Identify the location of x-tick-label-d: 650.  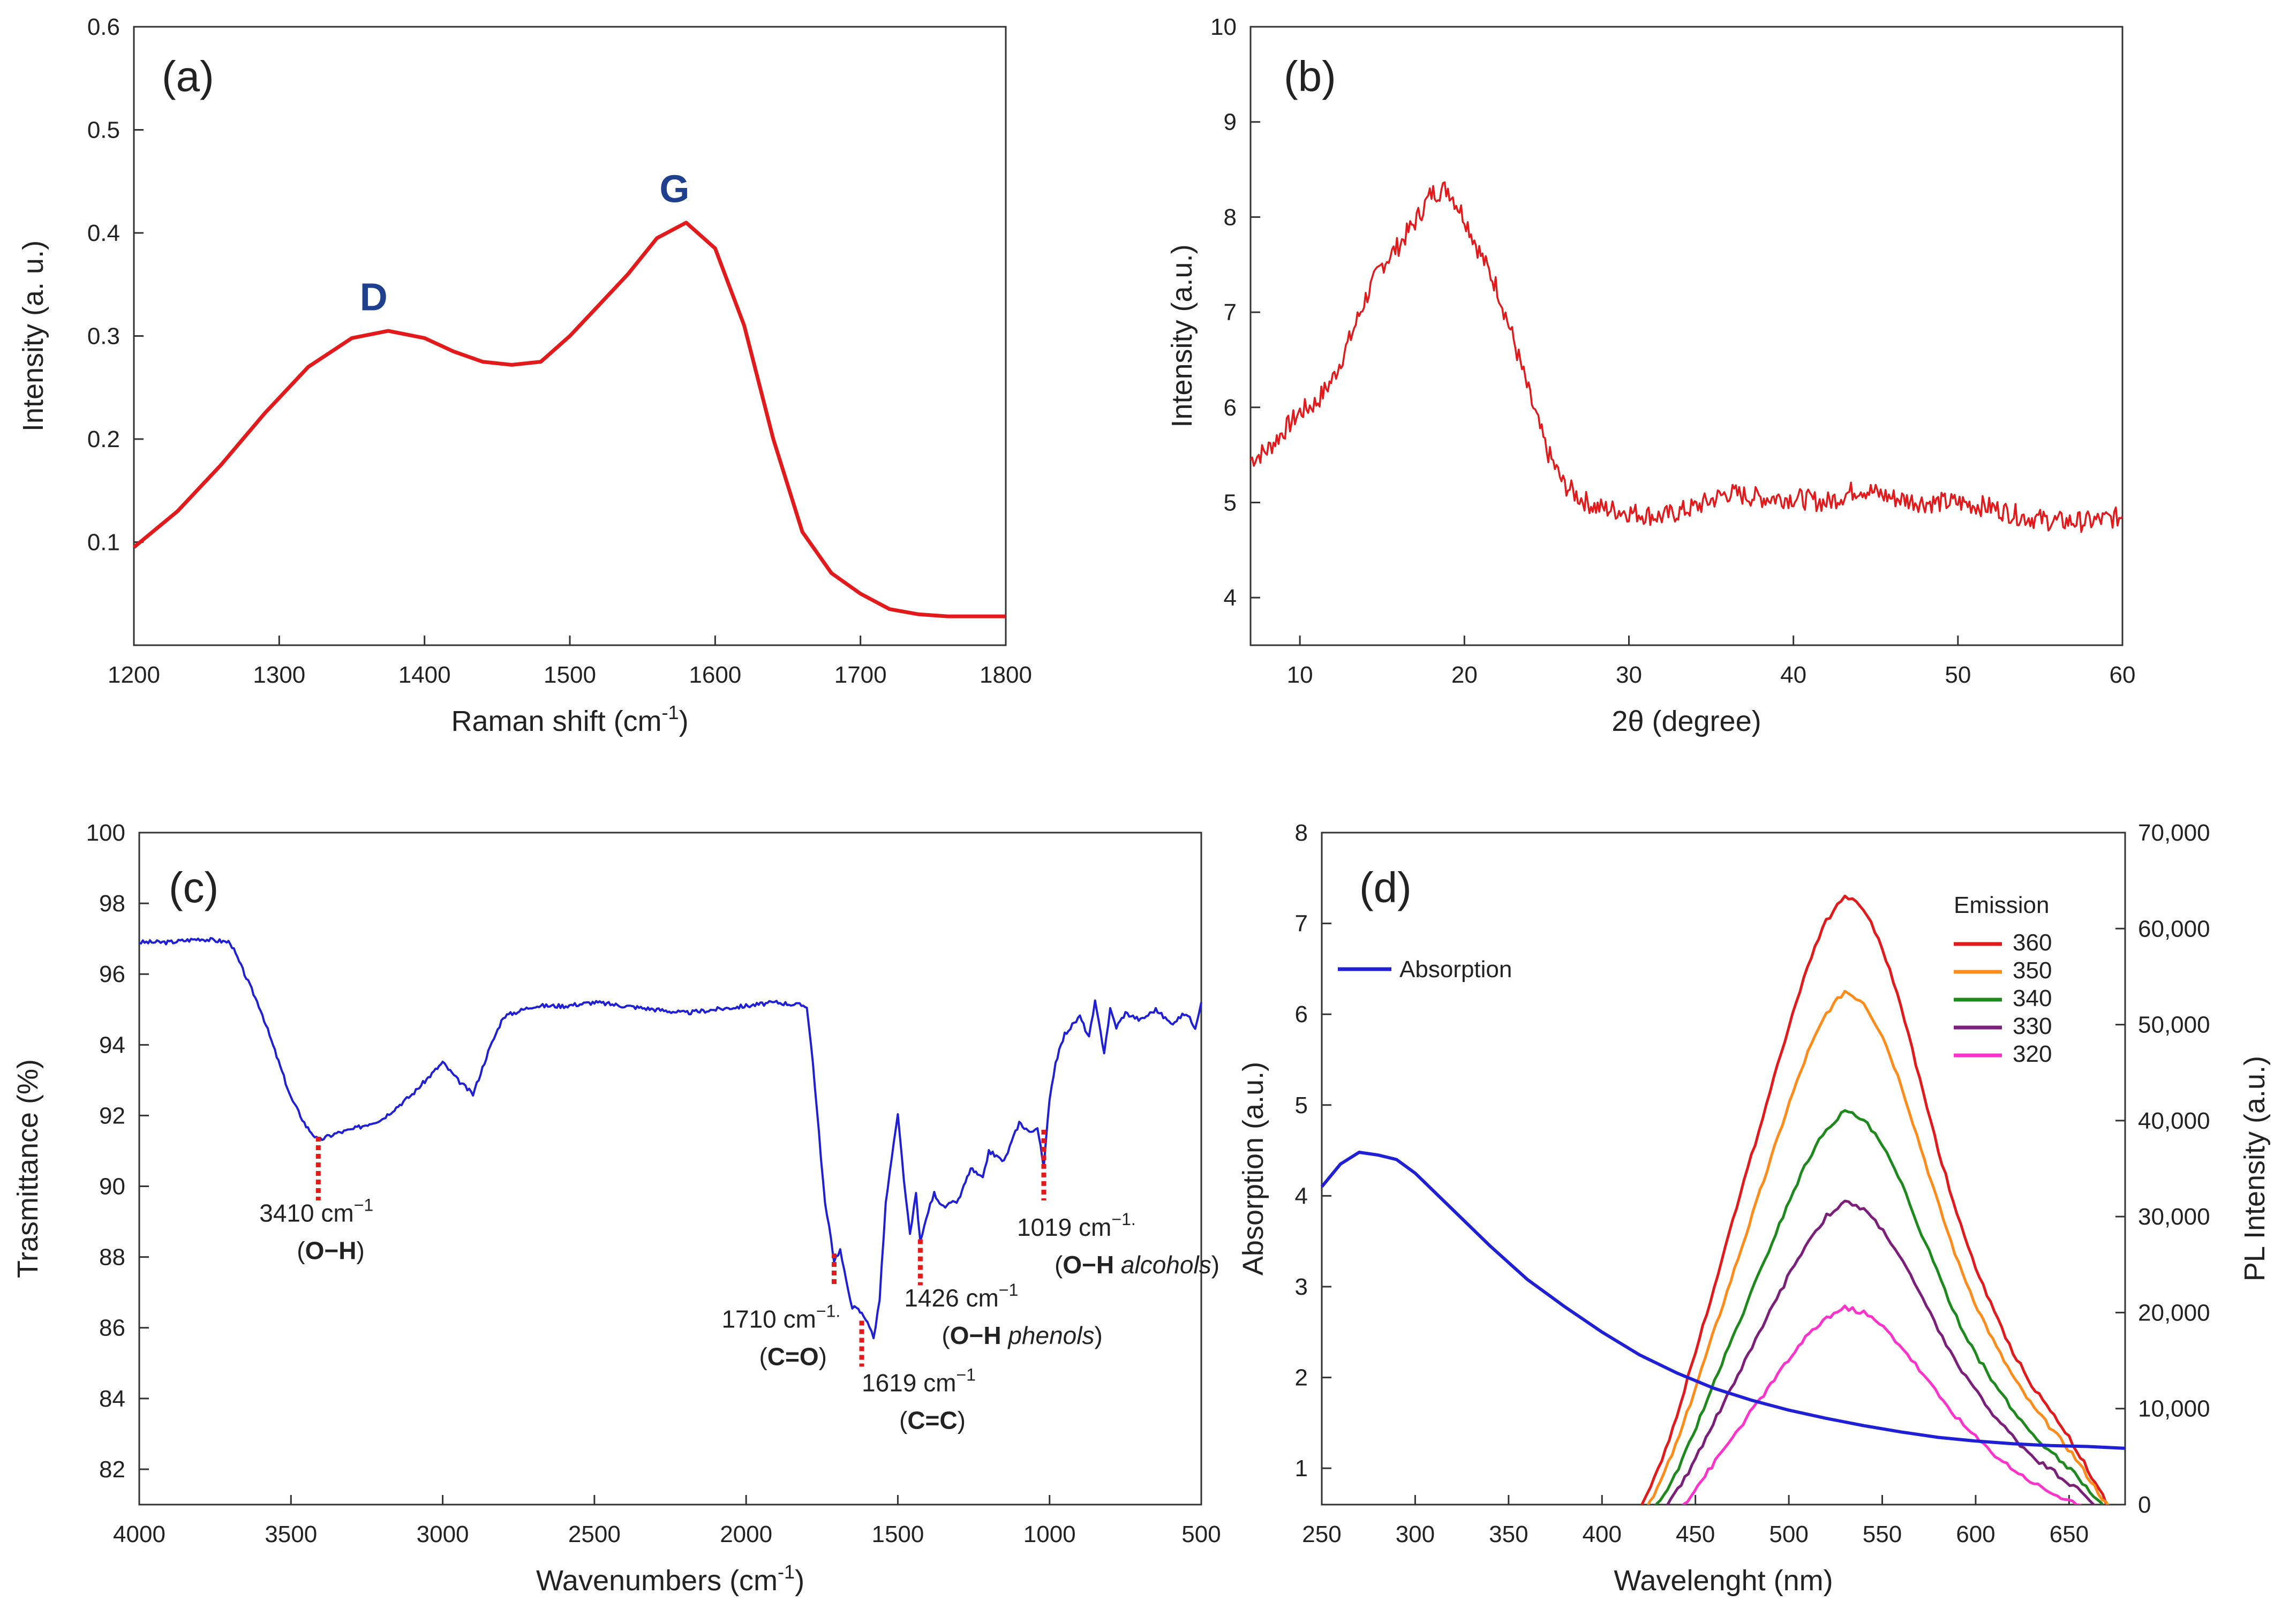
(2069, 1534).